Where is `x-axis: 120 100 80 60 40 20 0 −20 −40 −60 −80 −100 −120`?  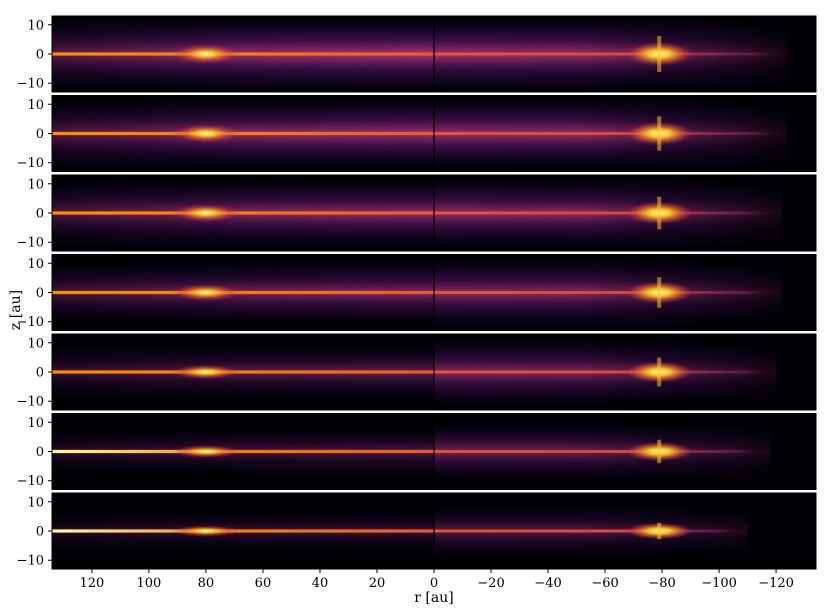
x-axis: 120 100 80 60 40 20 0 −20 −40 −60 −80 −100 −120 is located at coordinates (436, 580).